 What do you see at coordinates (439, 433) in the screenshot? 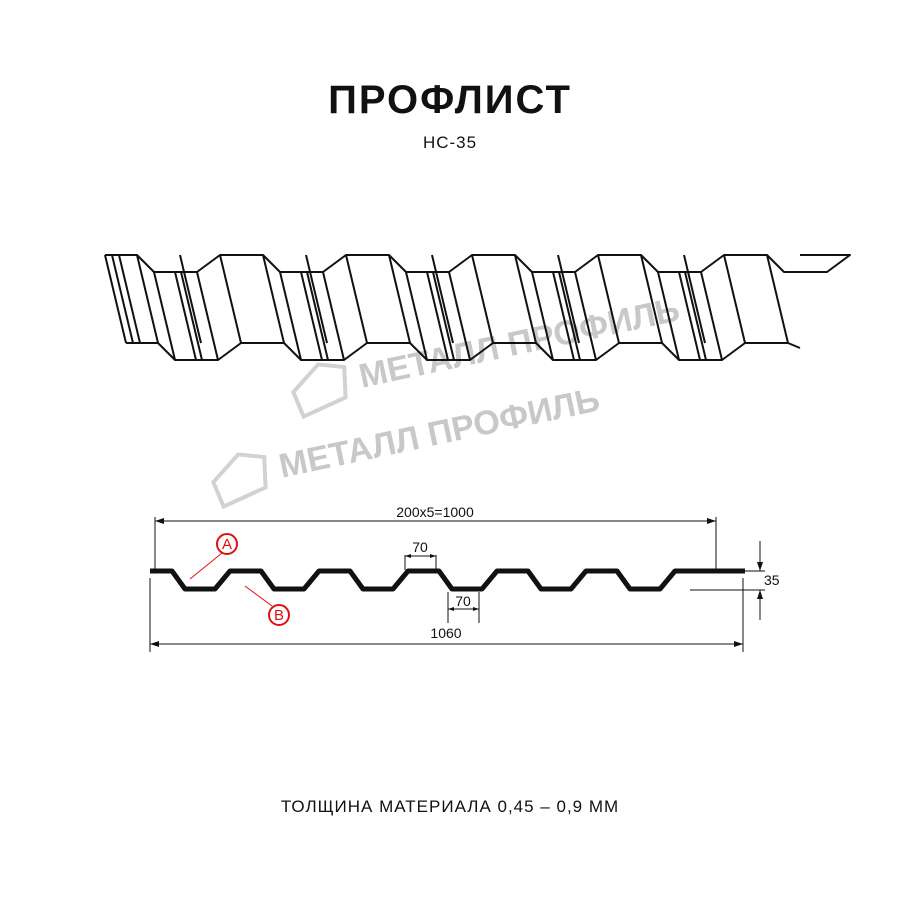
I see `watermark-text: МЕТАЛЛ ПРОФИЛЬ` at bounding box center [439, 433].